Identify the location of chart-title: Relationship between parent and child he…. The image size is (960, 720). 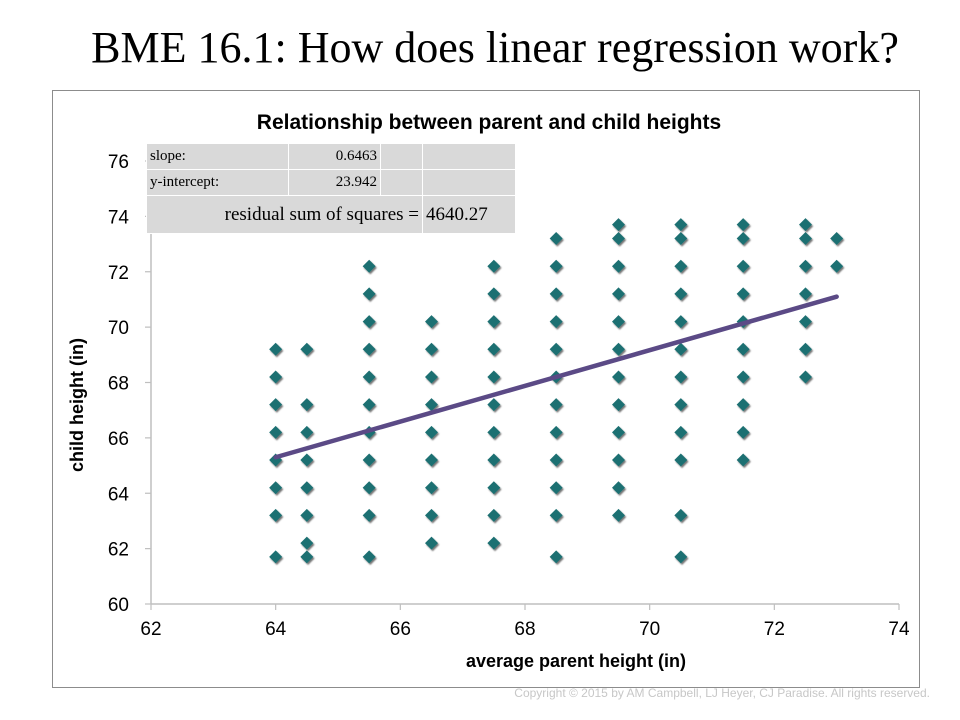
(489, 122).